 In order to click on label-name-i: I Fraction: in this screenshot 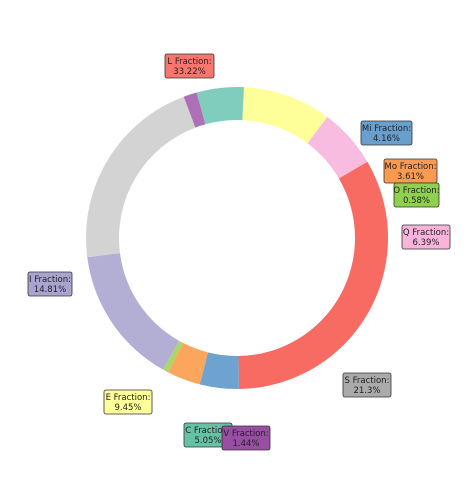, I will do `click(50, 280)`.